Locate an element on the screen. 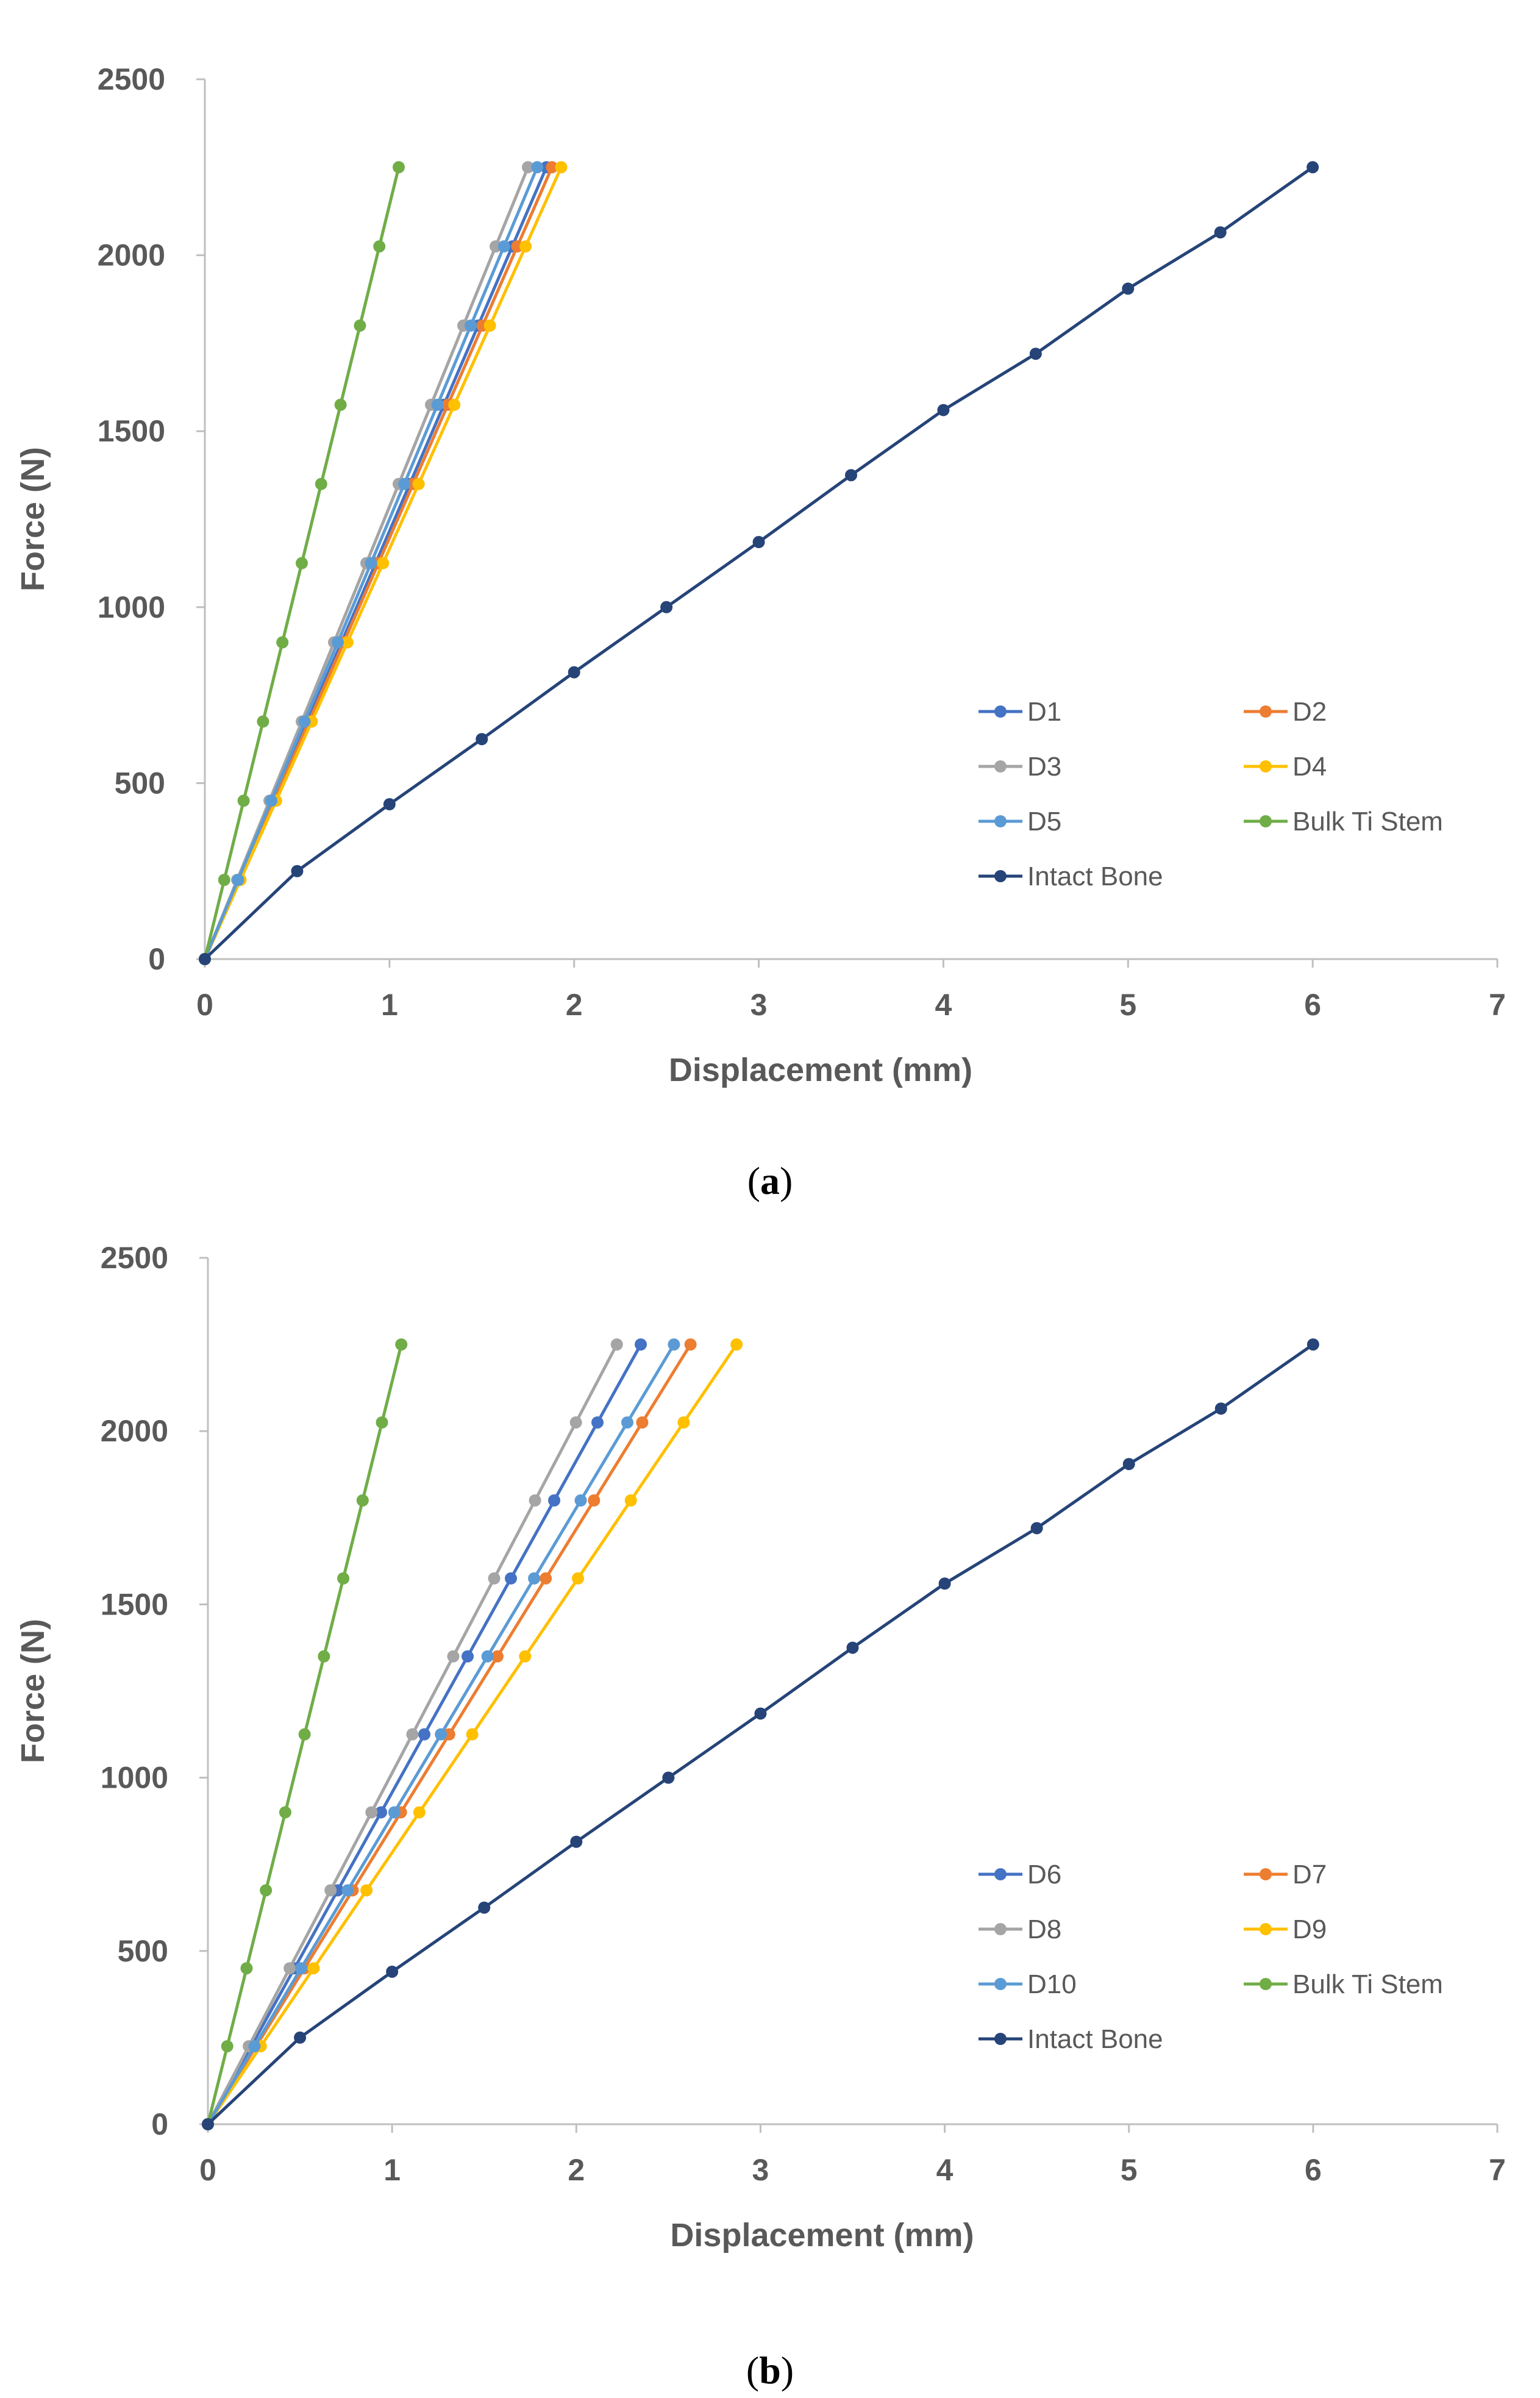 This screenshot has height=2398, width=1540. chart-0-legend-entry: D5 is located at coordinates (1020, 822).